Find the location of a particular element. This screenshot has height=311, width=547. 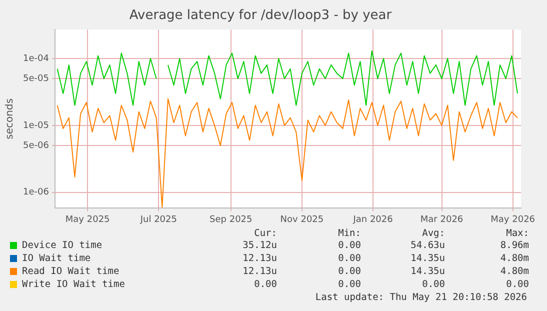

text: 8.96m is located at coordinates (514, 245).